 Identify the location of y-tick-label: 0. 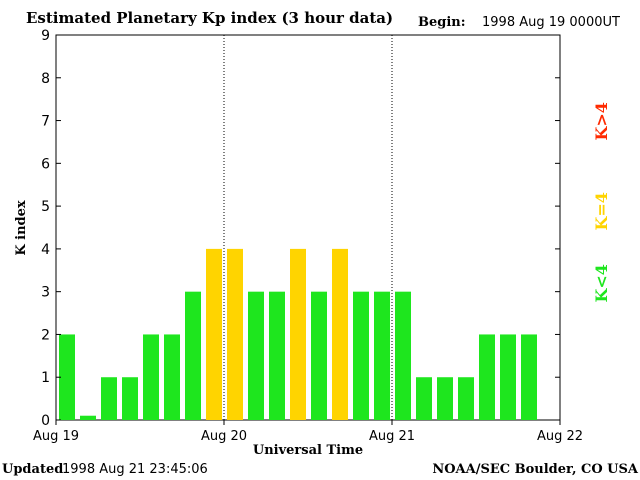
(45, 421).